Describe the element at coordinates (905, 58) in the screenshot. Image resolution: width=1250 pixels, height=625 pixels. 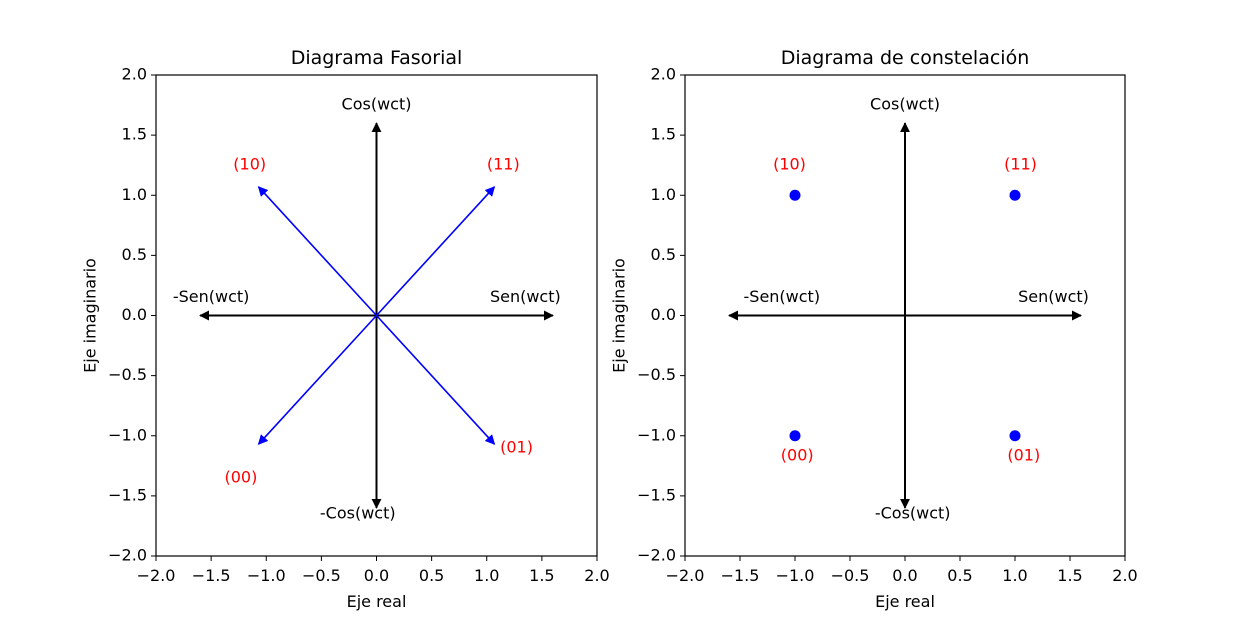
I see `chart-title: Diagrama de constelación` at that location.